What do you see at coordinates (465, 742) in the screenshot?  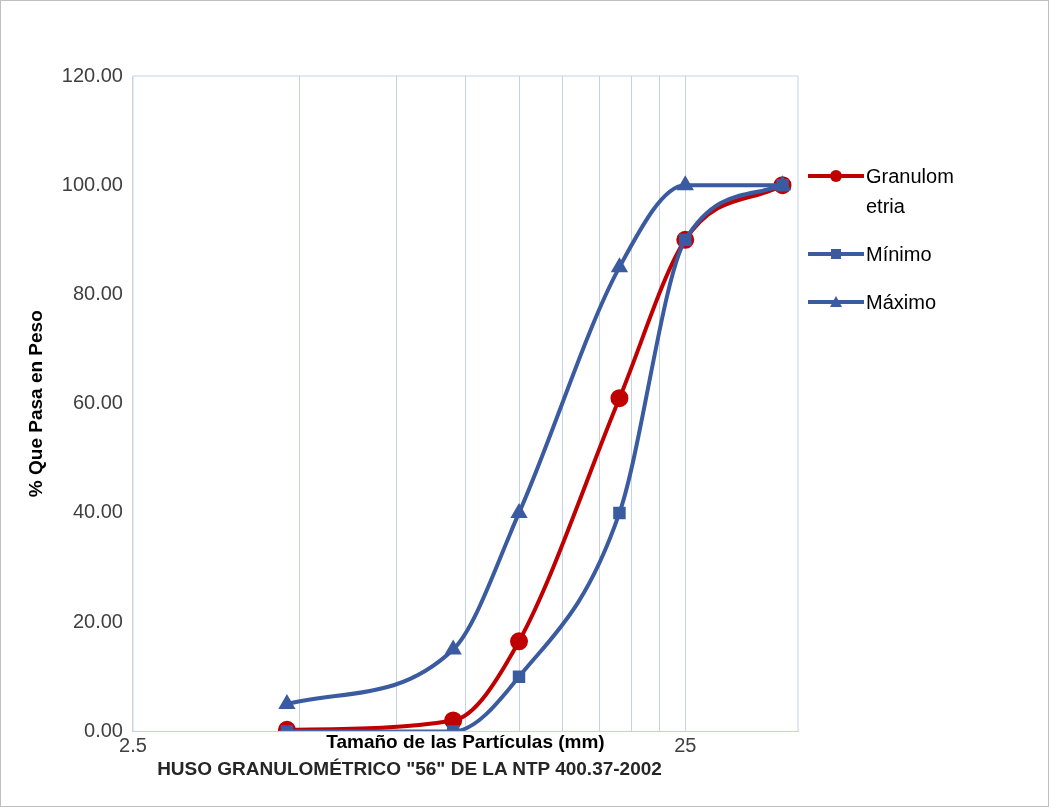 I see `x-axis-title: Tamaño de las Partículas (mm)` at bounding box center [465, 742].